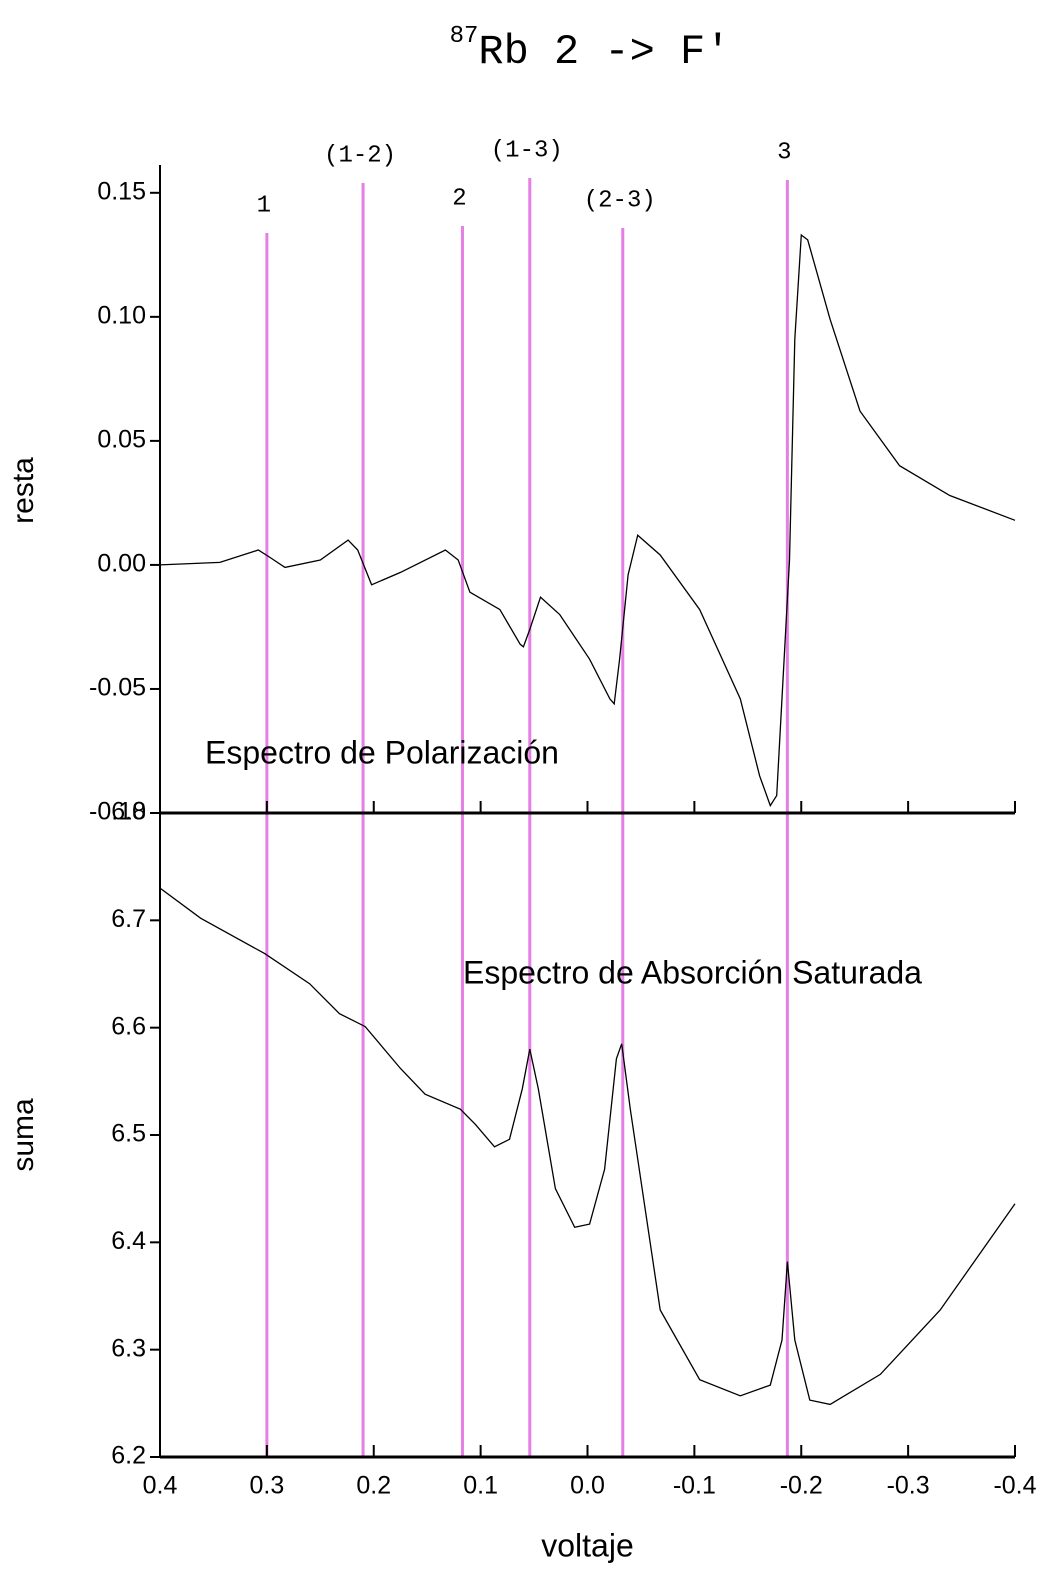 This screenshot has height=1571, width=1047. What do you see at coordinates (128, 812) in the screenshot?
I see `y-tick-label: 6.8` at bounding box center [128, 812].